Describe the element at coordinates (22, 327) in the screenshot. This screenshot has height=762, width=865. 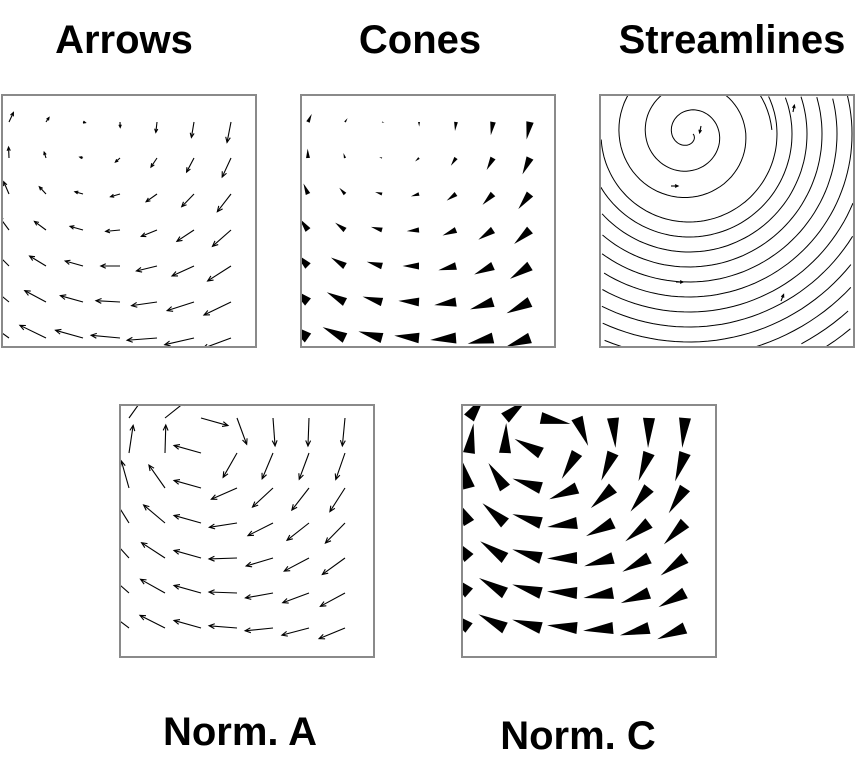
I see `arrow-glyph-43-head` at that location.